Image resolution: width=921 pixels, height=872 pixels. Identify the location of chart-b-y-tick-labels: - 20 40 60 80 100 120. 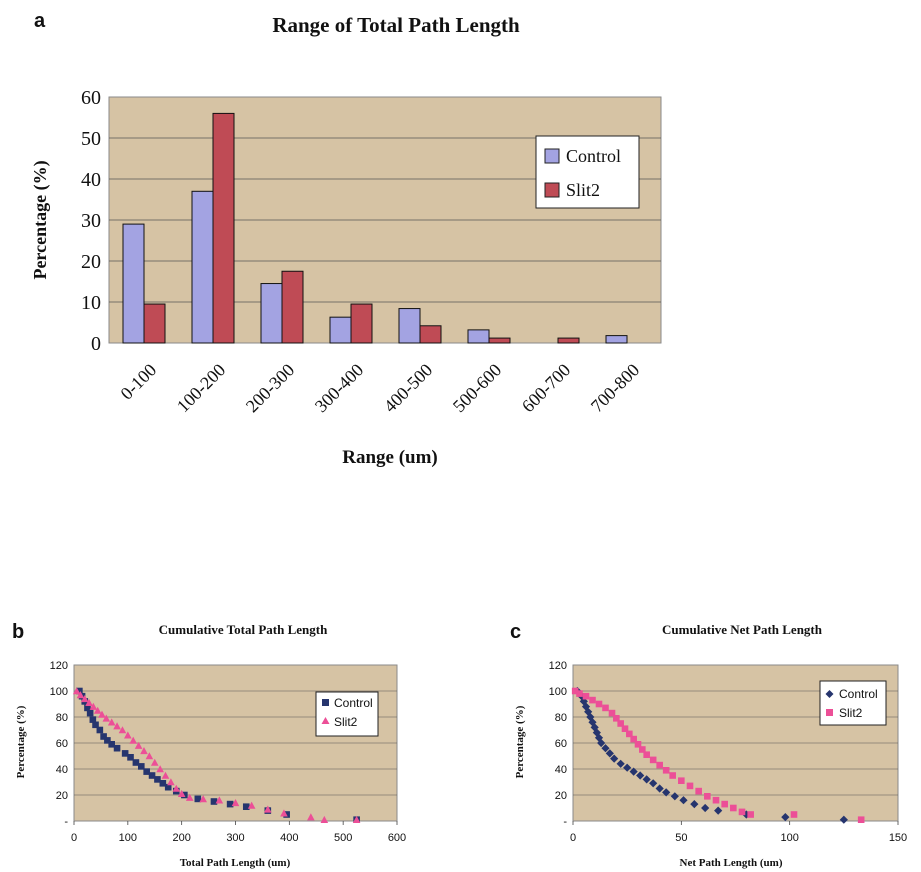
(59, 744).